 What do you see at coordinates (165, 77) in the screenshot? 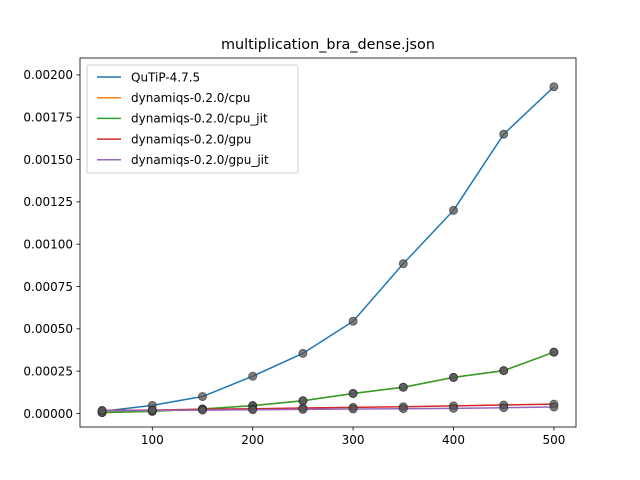
I see `legend-label: QuTiP-4.7.5` at bounding box center [165, 77].